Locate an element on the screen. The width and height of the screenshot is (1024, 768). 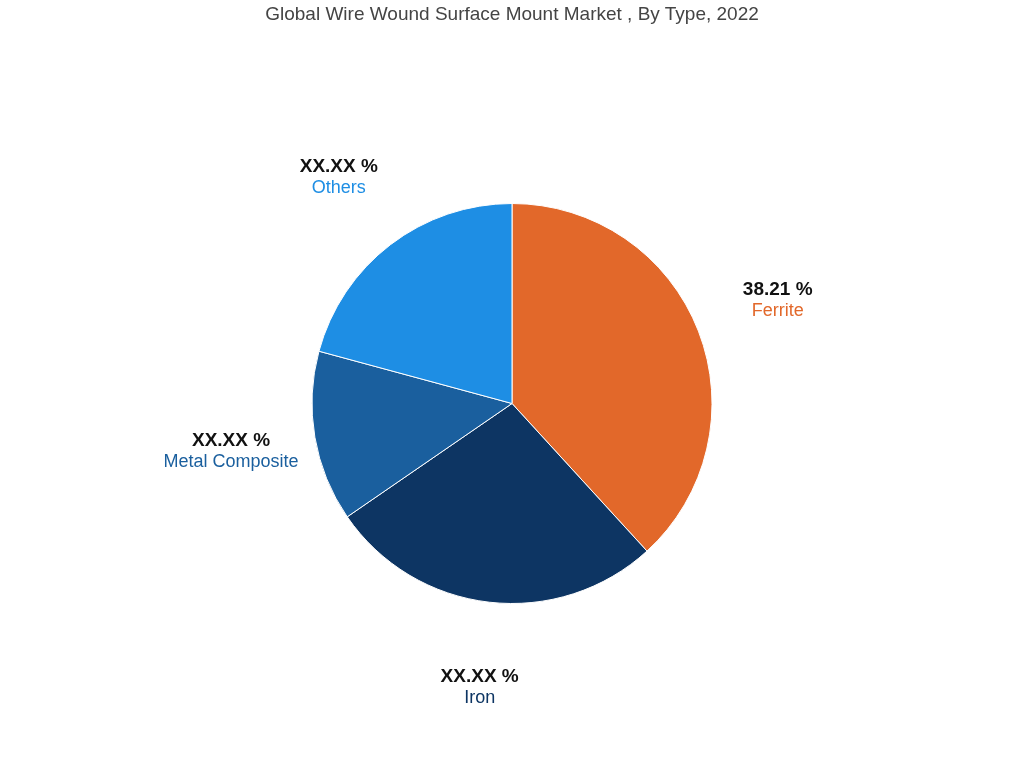
chart-title: Global Wire Wound Surface Mount Market , By Type, 2022 is located at coordinates (512, 13).